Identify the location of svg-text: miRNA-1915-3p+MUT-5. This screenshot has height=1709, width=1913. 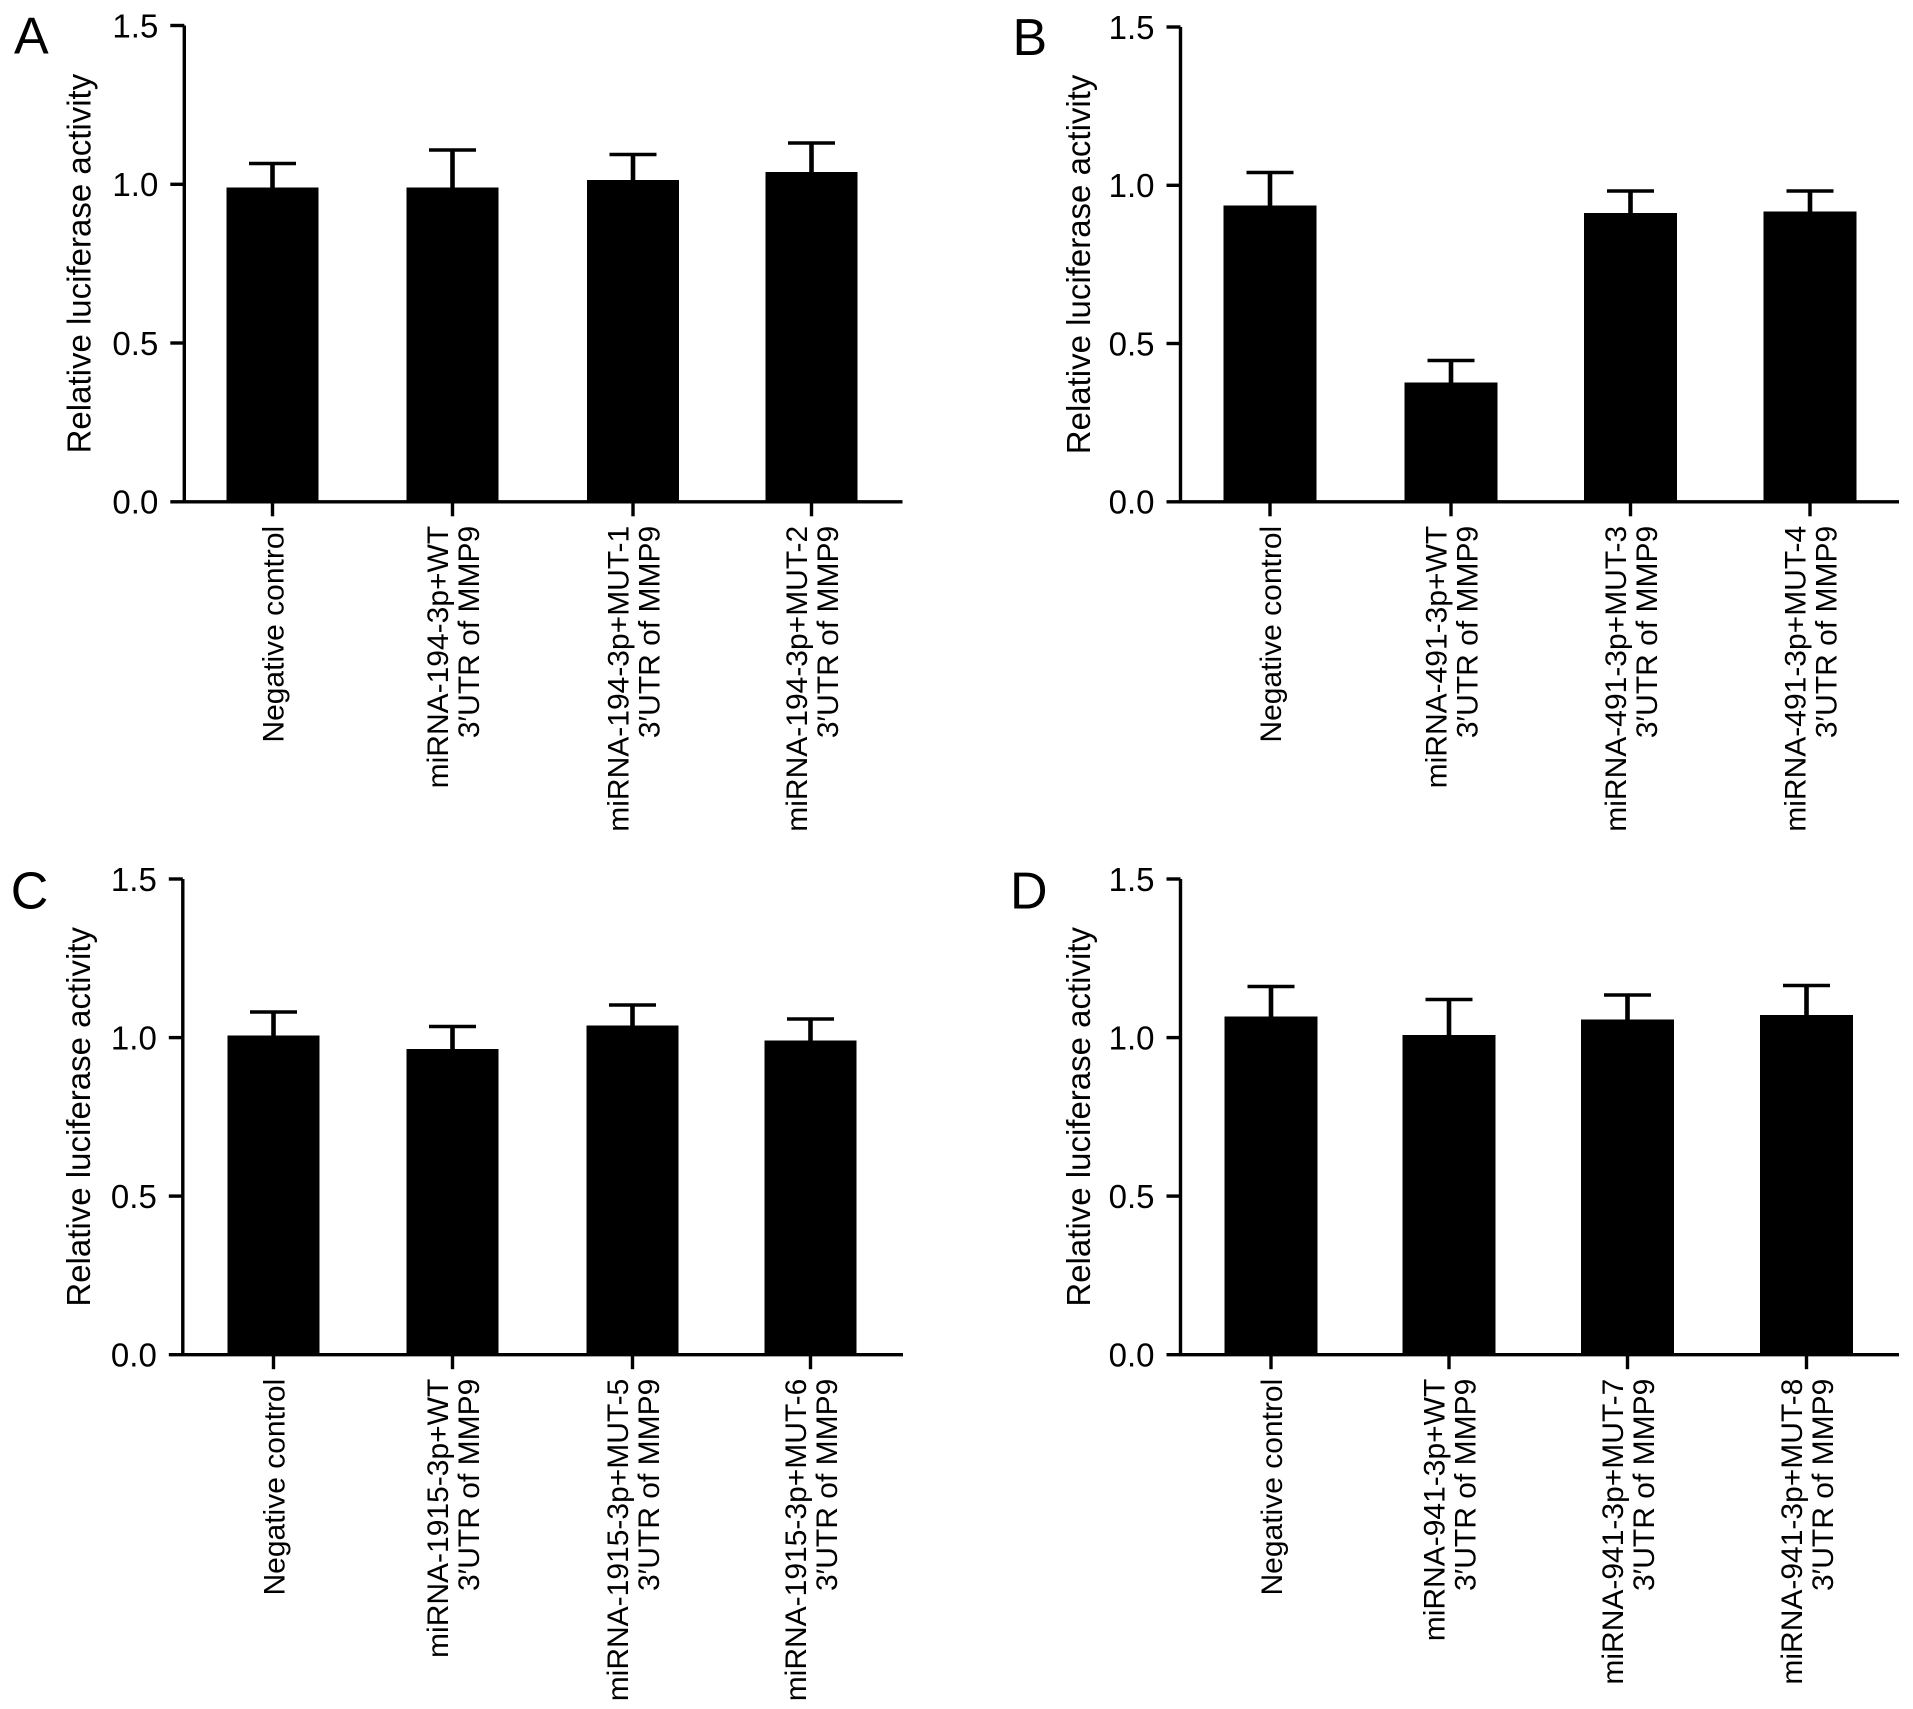
(618, 1540).